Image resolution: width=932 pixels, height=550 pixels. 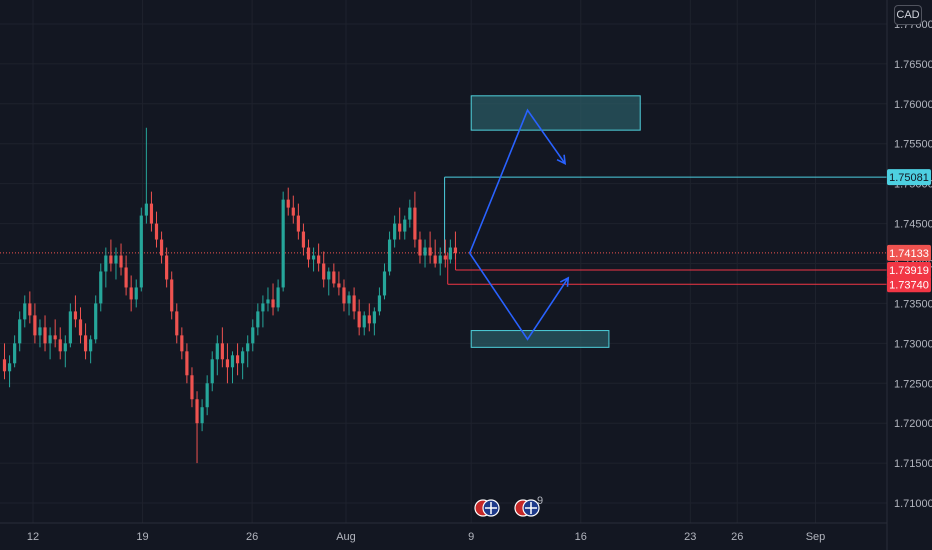 I want to click on economic-events: 9, so click(x=508, y=506).